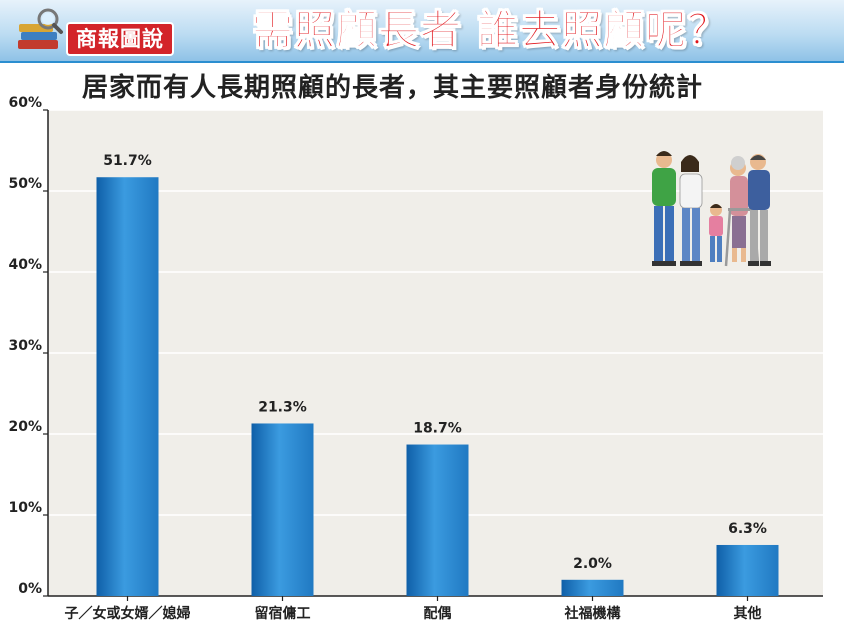  Describe the element at coordinates (25, 265) in the screenshot. I see `y-tick-label: 40%` at that location.